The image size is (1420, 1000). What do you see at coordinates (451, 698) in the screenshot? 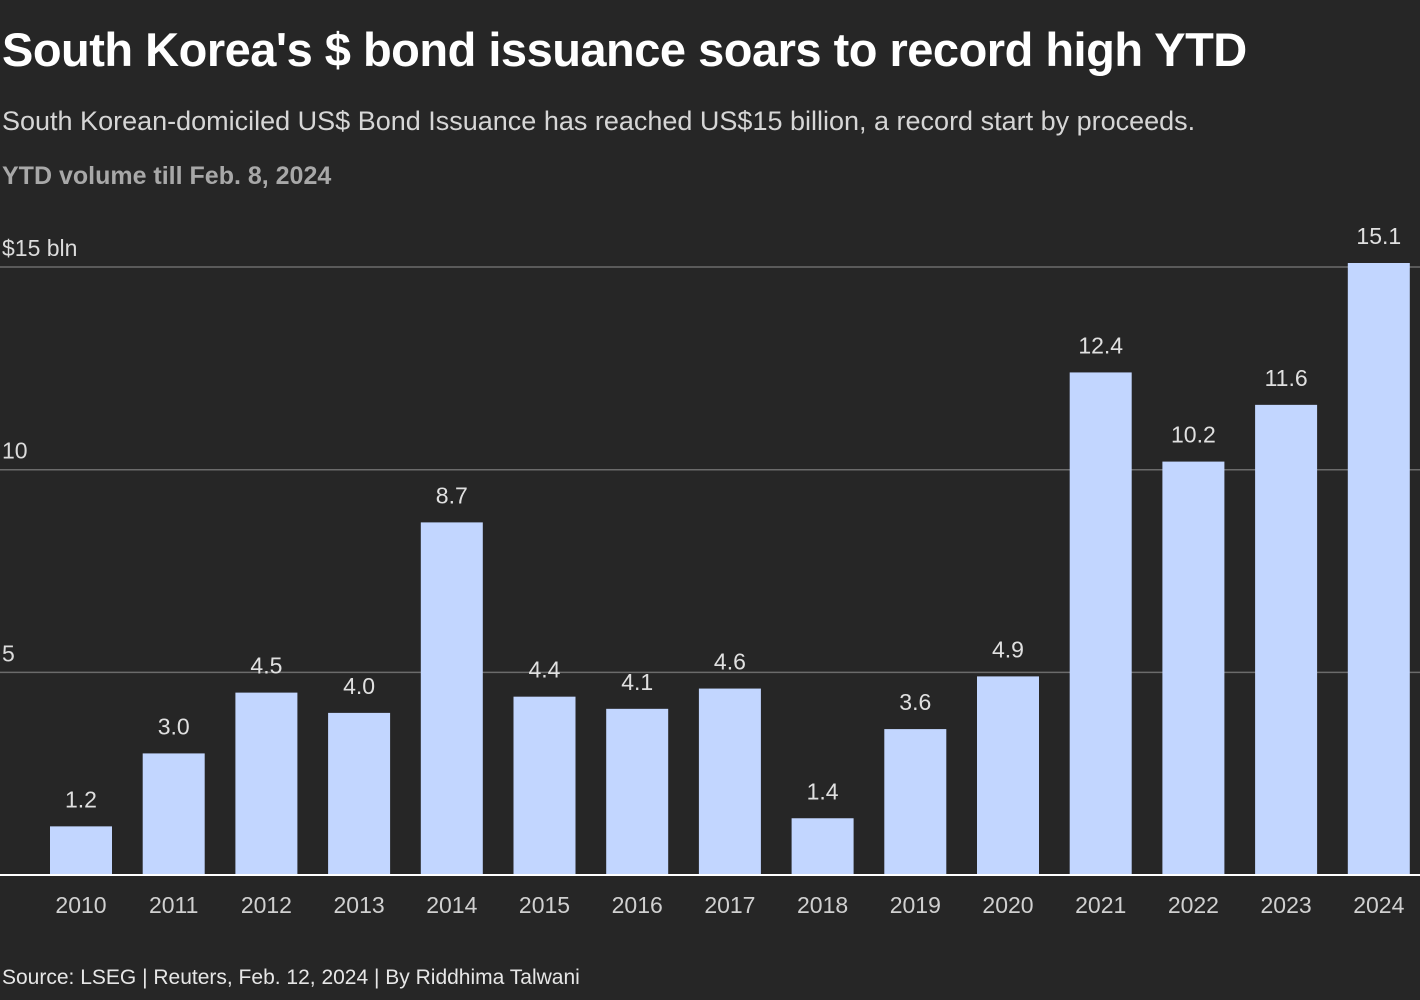
I see `bar-2014` at bounding box center [451, 698].